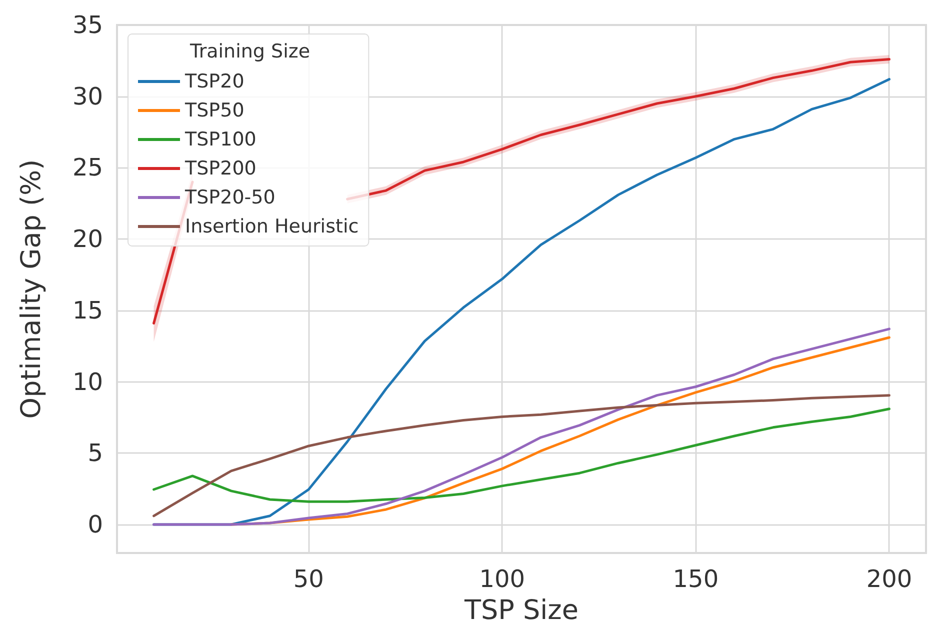 The height and width of the screenshot is (641, 928). What do you see at coordinates (521, 610) in the screenshot?
I see `x-axis-title: TSP Size` at bounding box center [521, 610].